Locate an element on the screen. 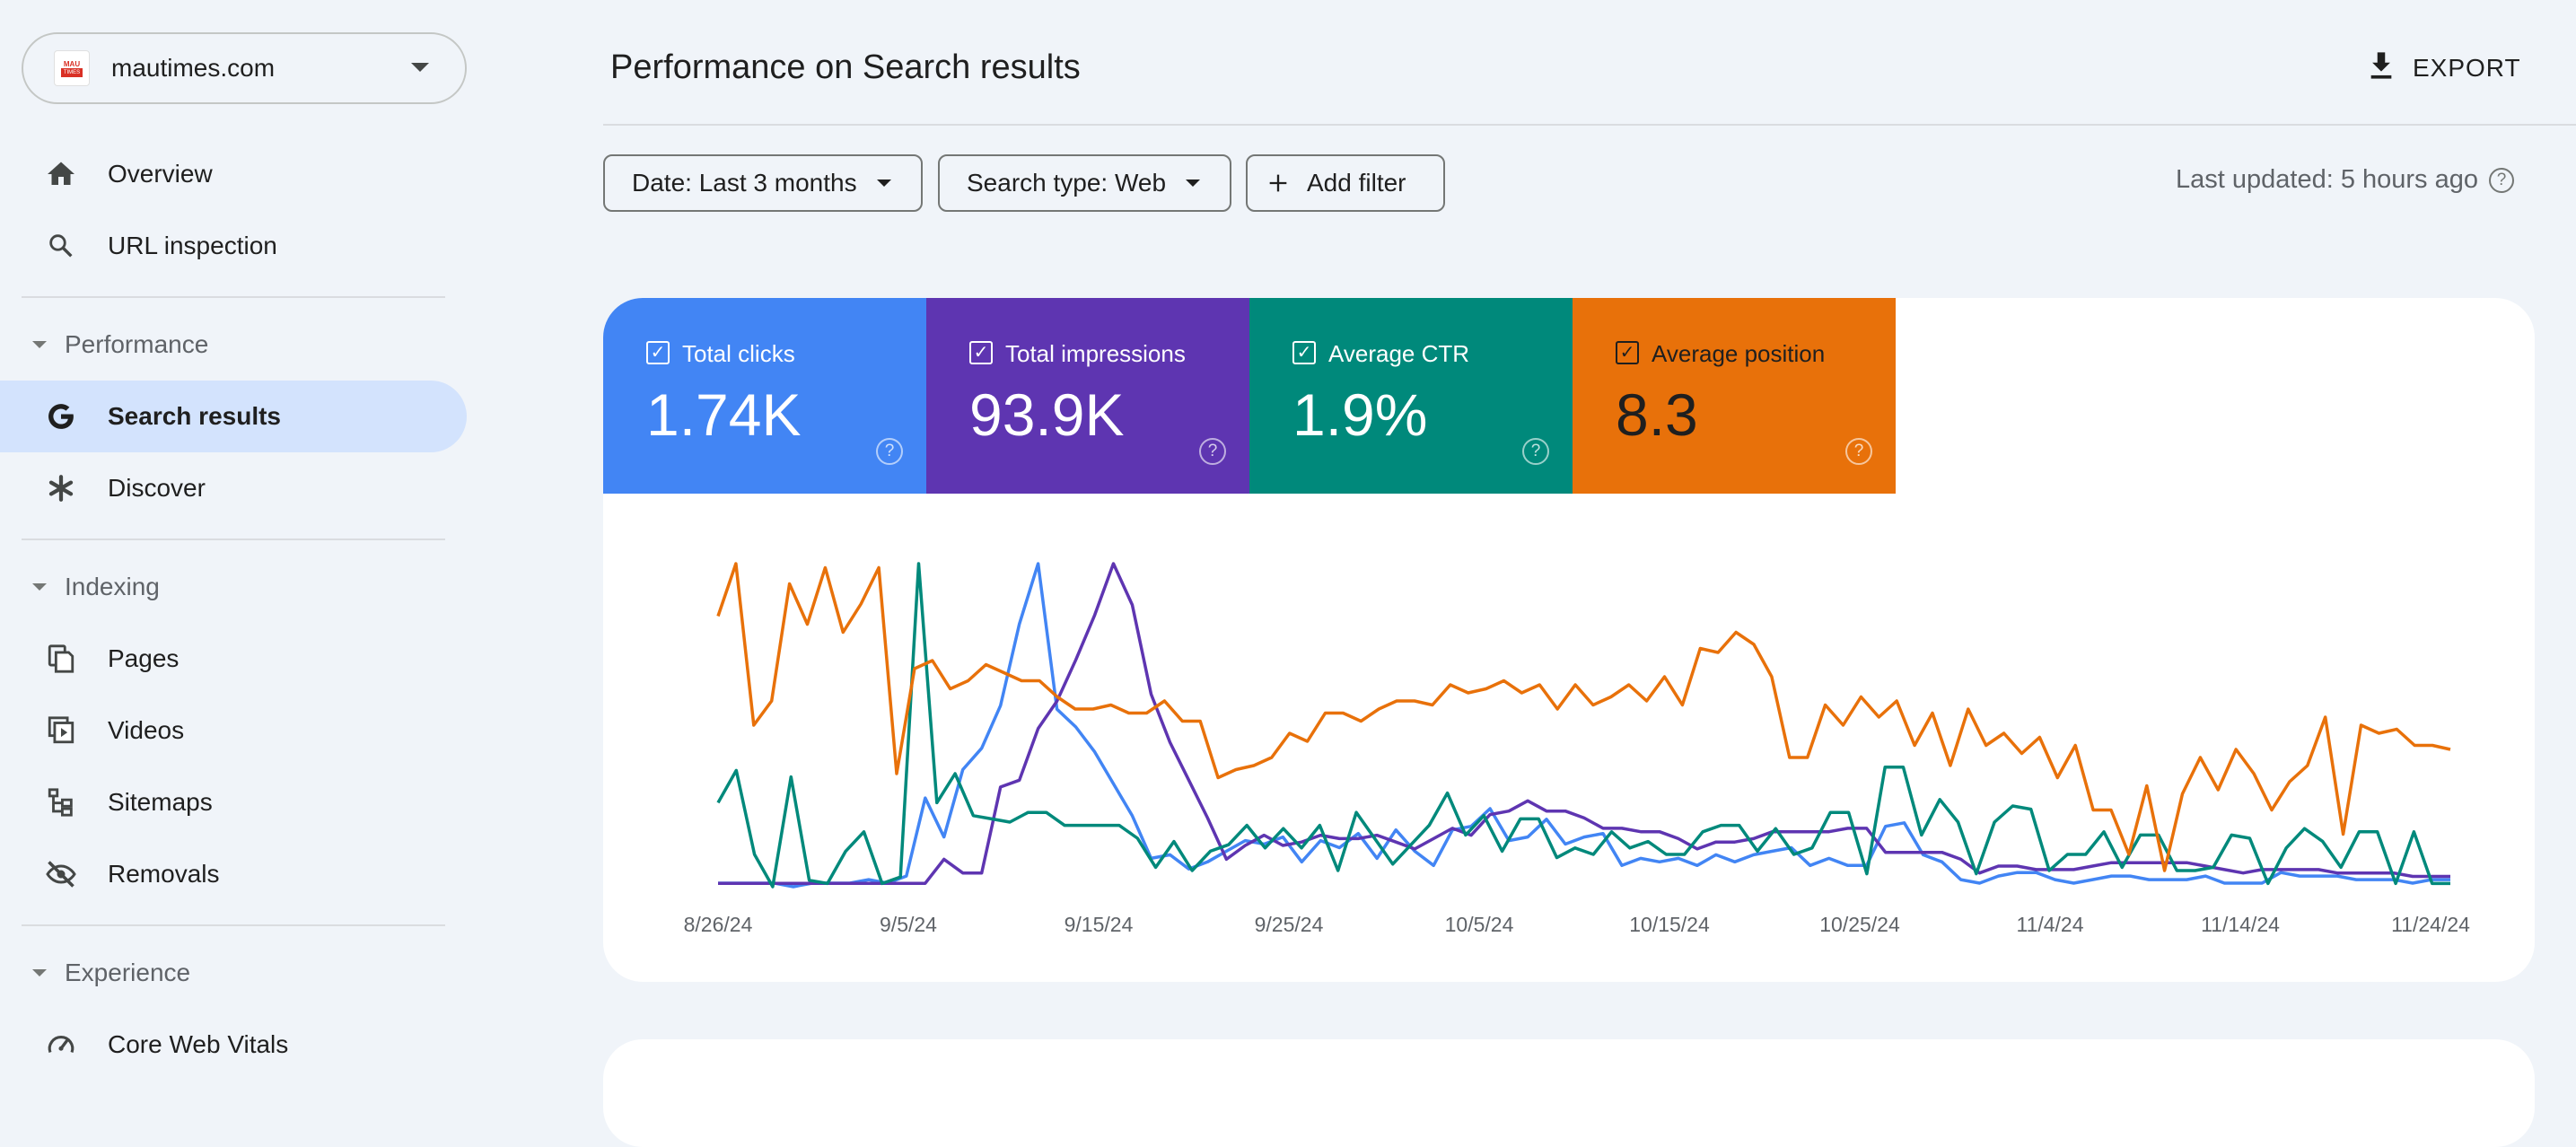 The width and height of the screenshot is (2576, 1147). metric-value: 93.9K is located at coordinates (1047, 414).